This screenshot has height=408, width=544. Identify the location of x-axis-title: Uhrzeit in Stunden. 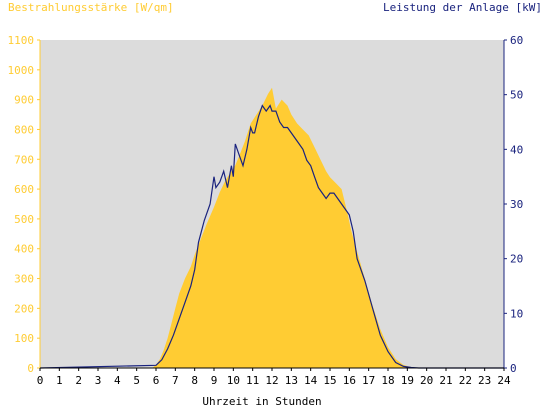
(261, 401).